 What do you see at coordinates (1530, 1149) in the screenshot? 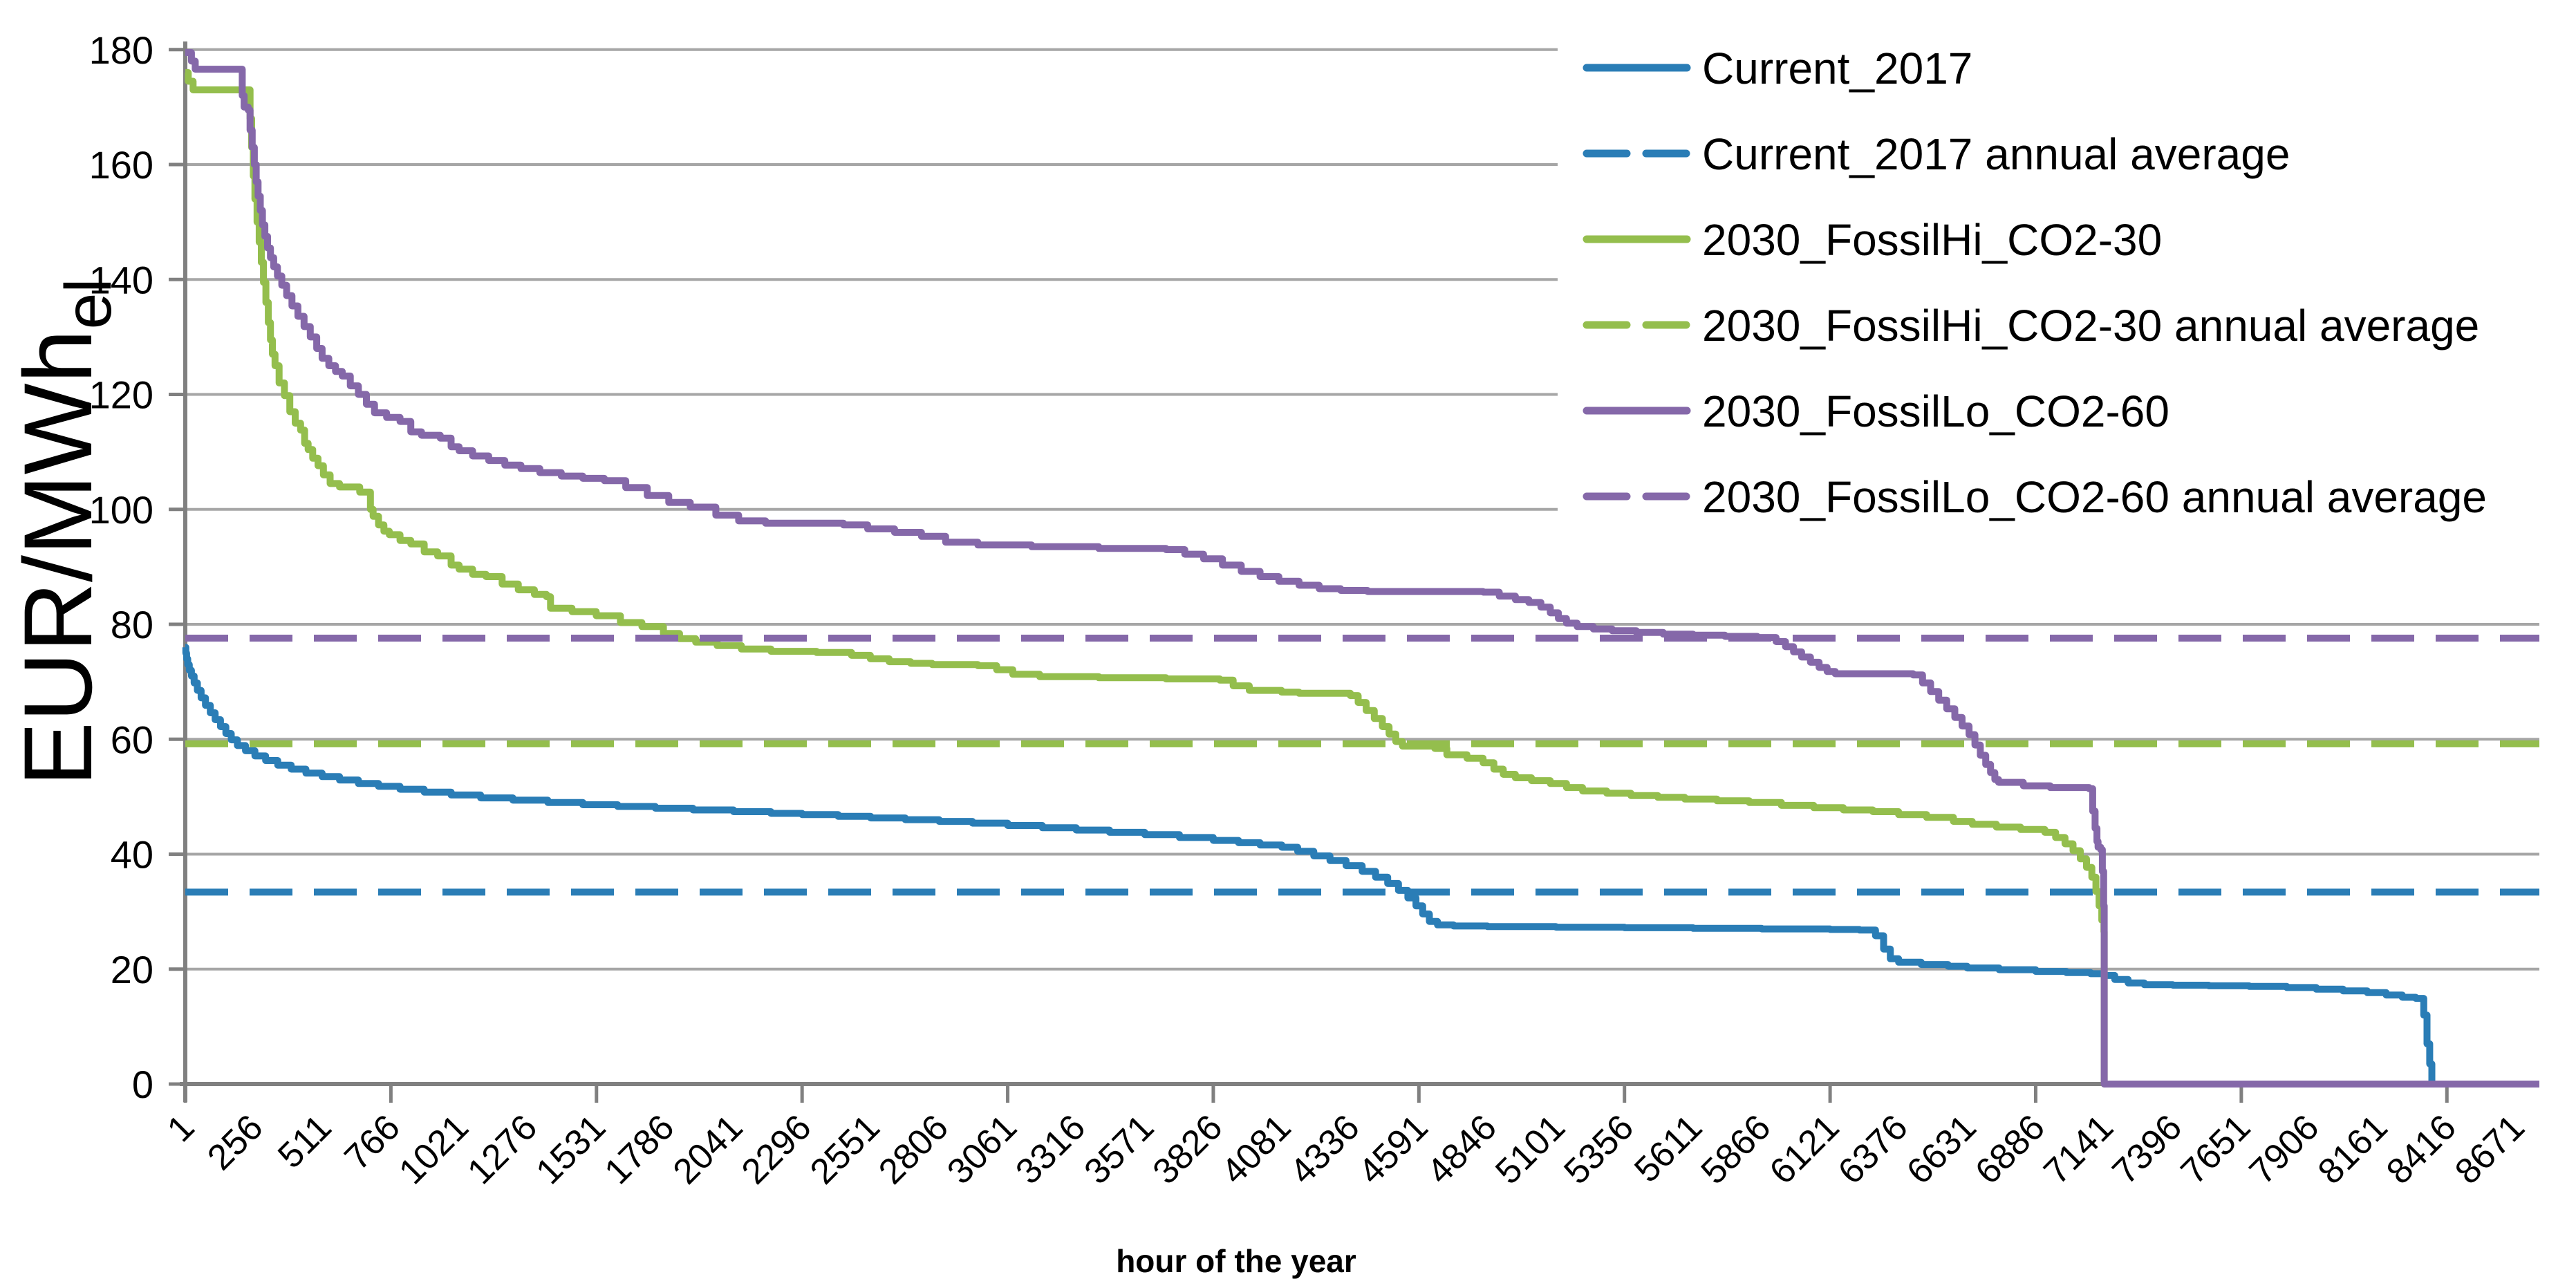
I see `x-tick-label: 5101` at bounding box center [1530, 1149].